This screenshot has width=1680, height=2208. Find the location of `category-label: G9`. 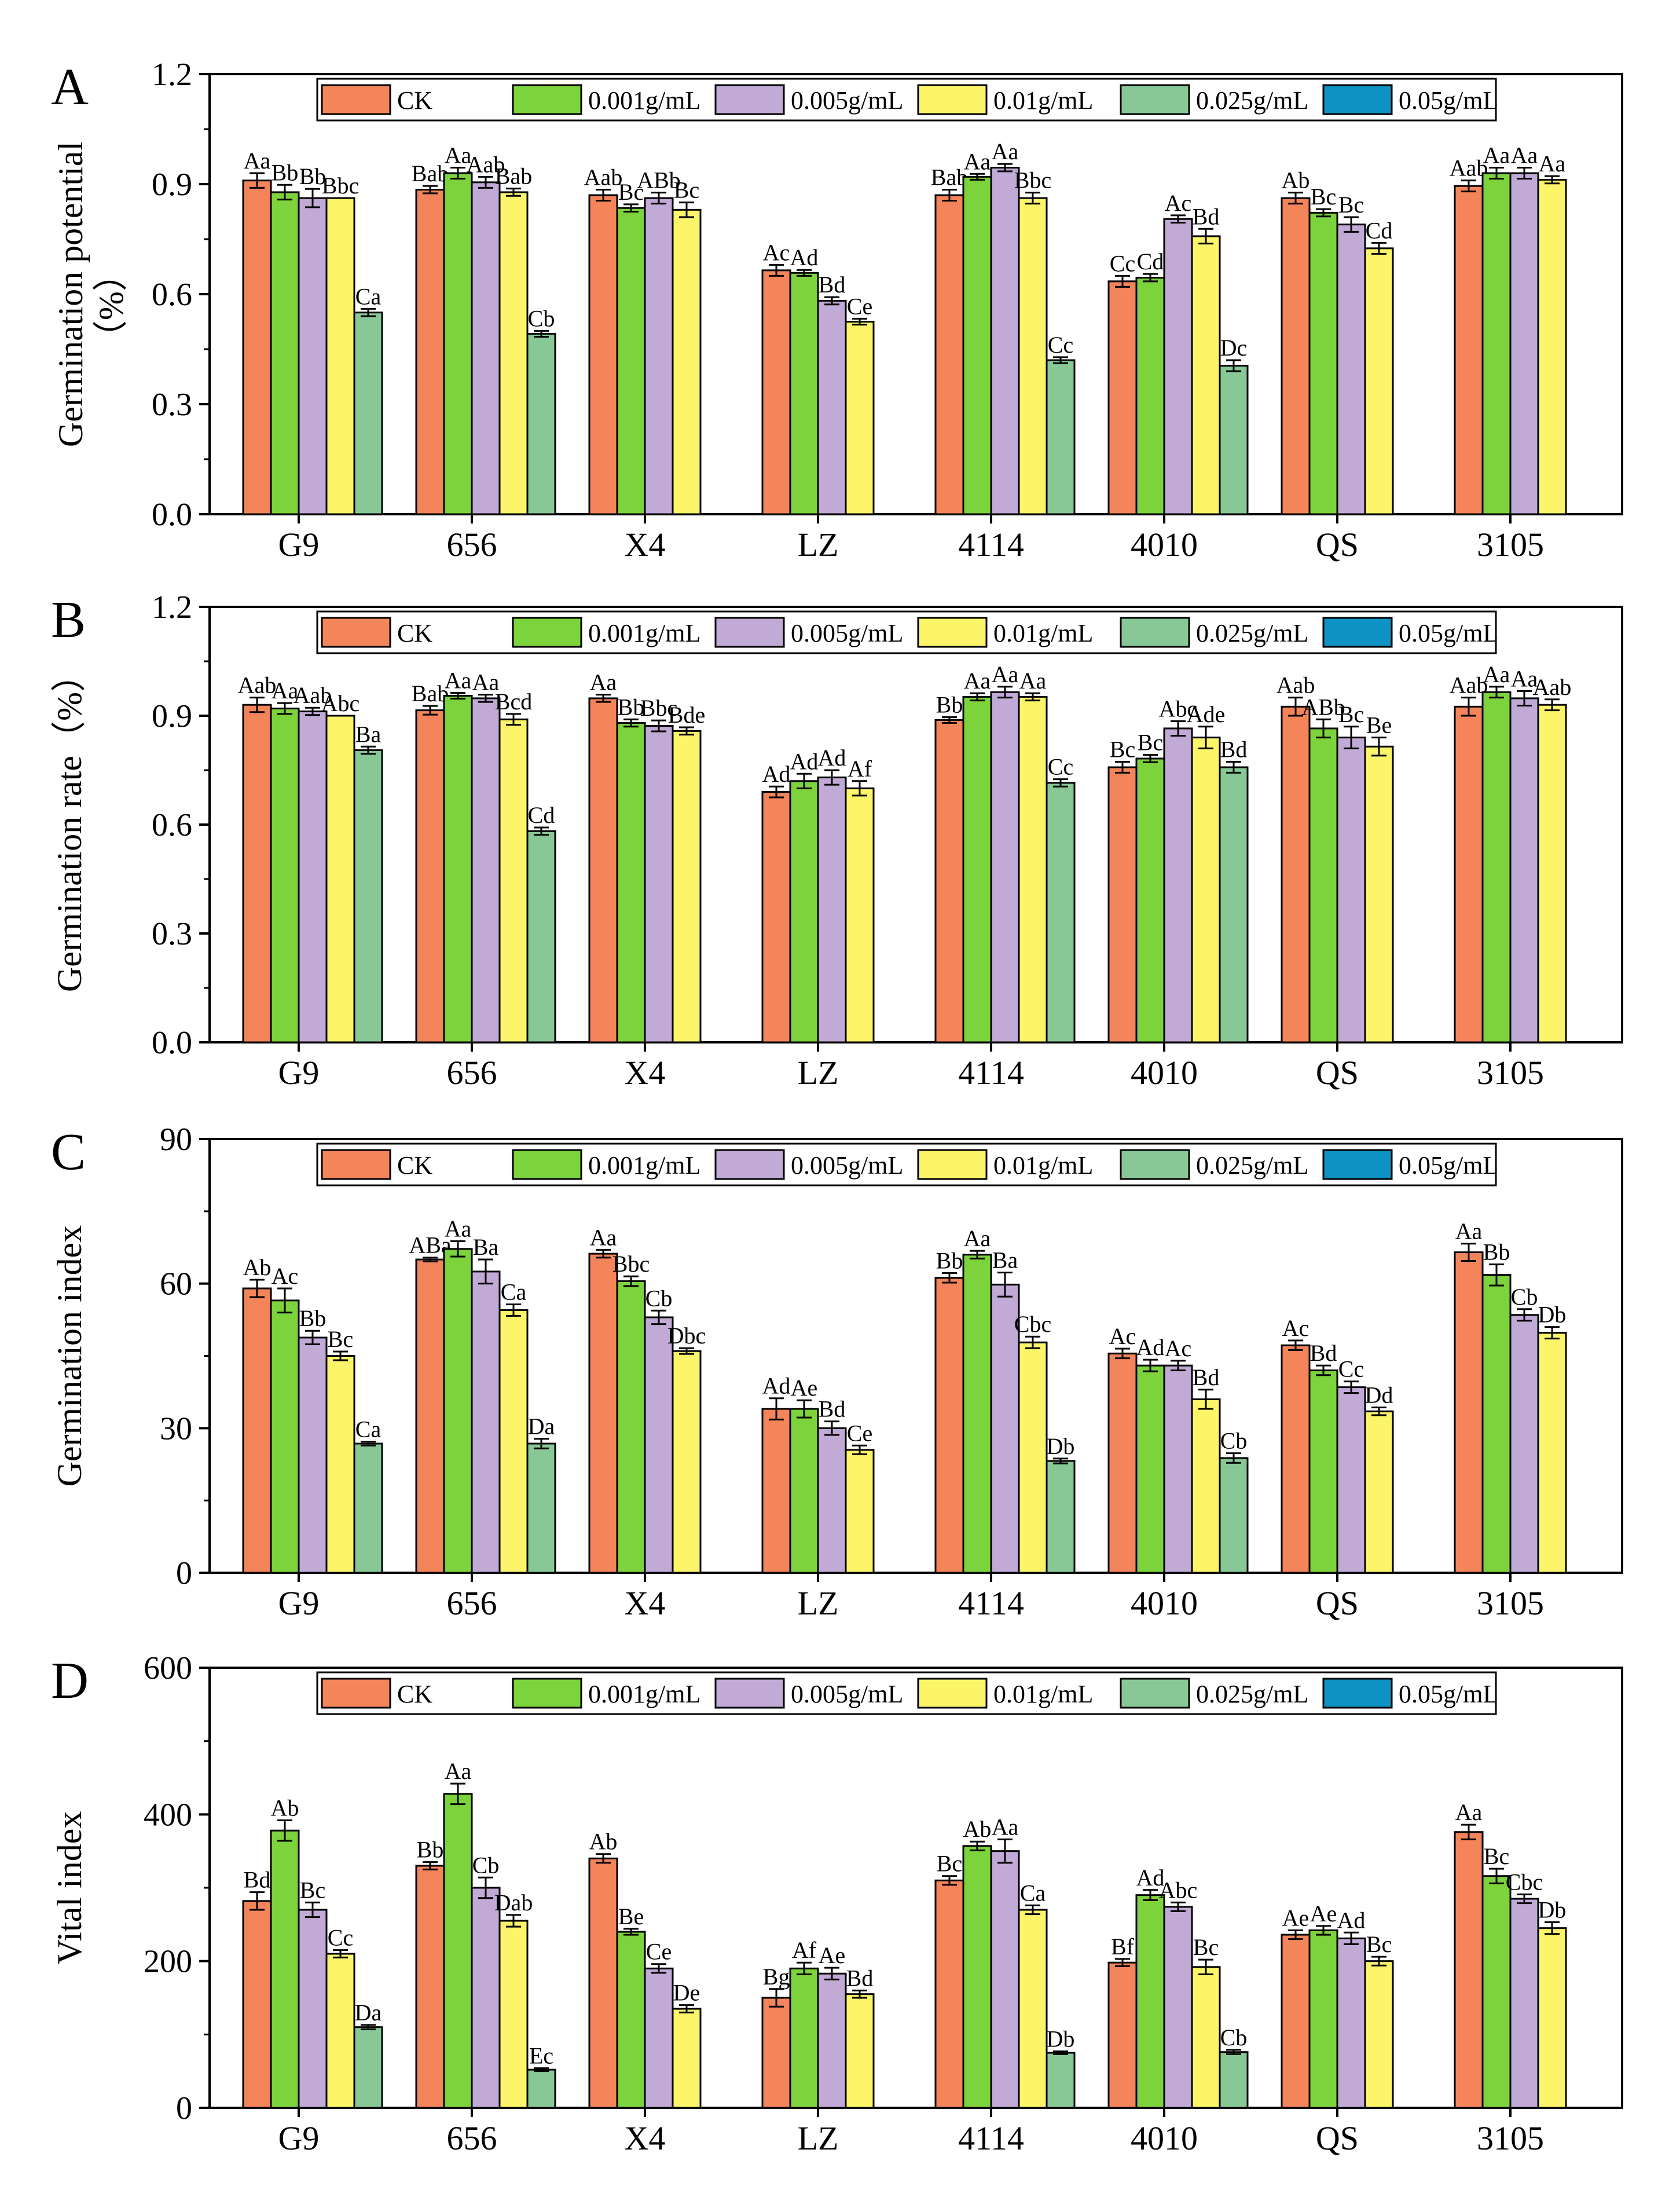

category-label: G9 is located at coordinates (299, 1603).